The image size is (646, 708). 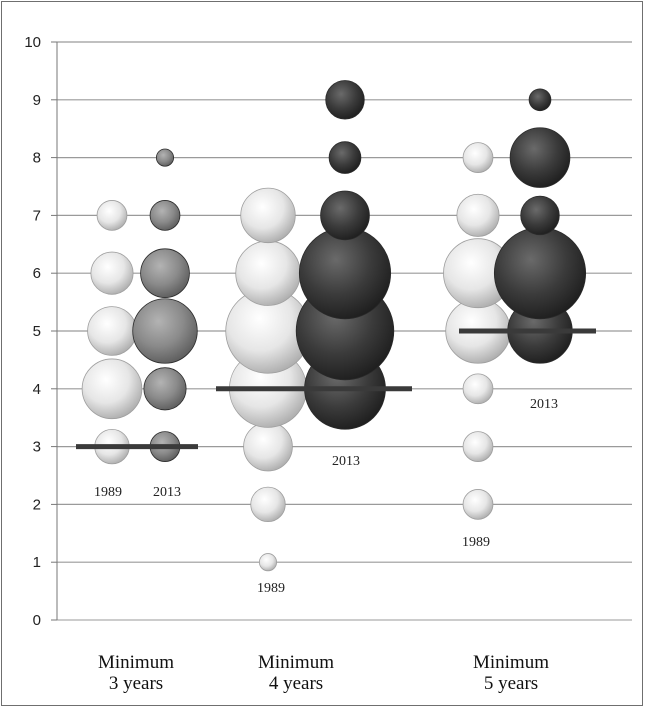 I want to click on y-tick-label: 6, so click(x=37, y=273).